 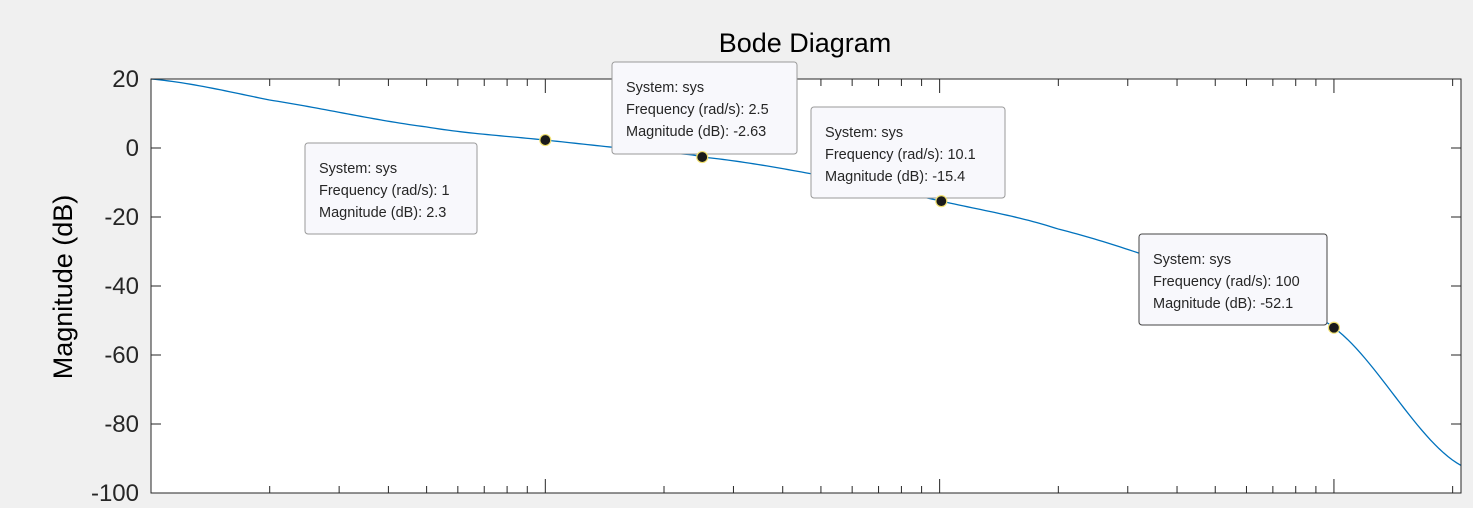 What do you see at coordinates (1226, 282) in the screenshot?
I see `datatip-line: Frequency (rad/s): 100` at bounding box center [1226, 282].